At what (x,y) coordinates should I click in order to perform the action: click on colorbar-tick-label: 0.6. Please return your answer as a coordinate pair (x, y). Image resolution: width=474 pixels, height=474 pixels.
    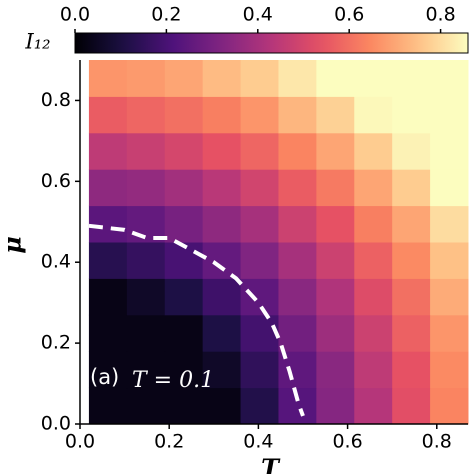
    Looking at the image, I should click on (349, 15).